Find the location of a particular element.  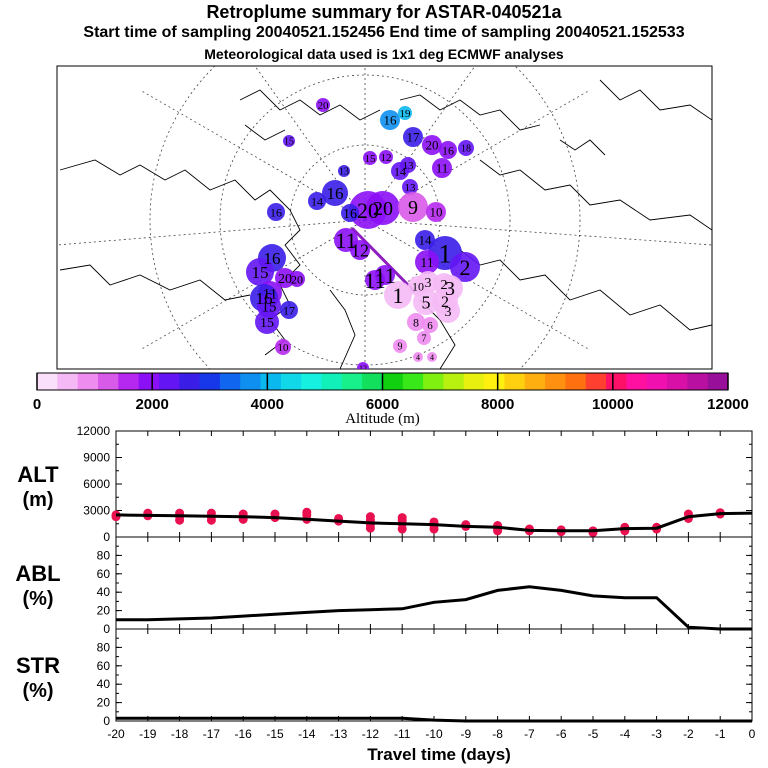

plume-bubble-label: 10 is located at coordinates (436, 212).